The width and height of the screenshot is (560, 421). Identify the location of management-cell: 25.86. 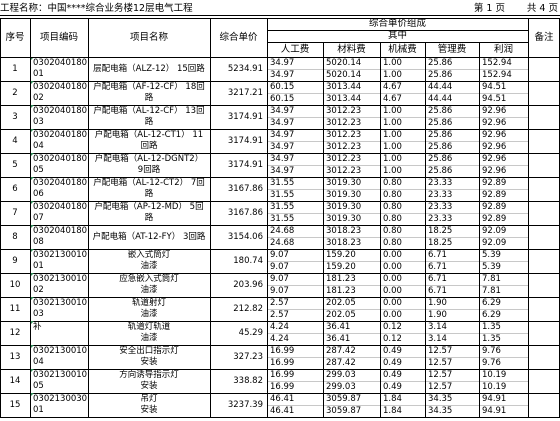
(440, 74).